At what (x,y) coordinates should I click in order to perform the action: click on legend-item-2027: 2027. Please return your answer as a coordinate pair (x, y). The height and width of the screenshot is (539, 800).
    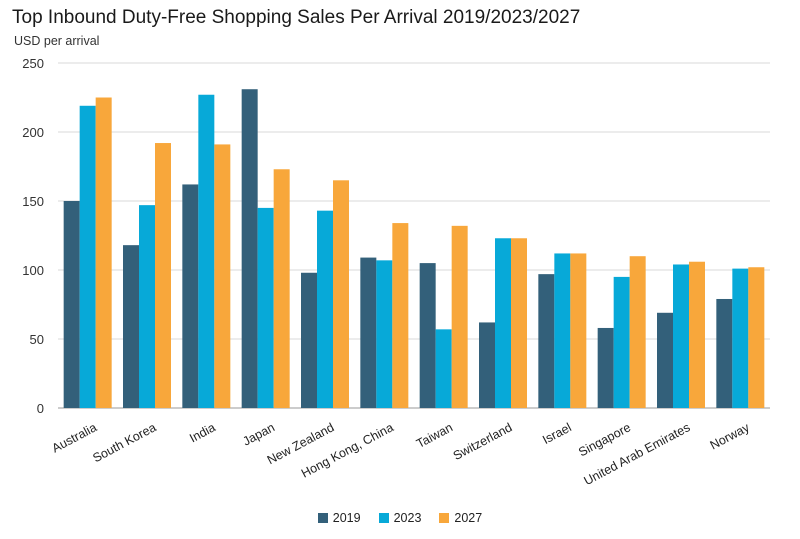
    Looking at the image, I should click on (460, 518).